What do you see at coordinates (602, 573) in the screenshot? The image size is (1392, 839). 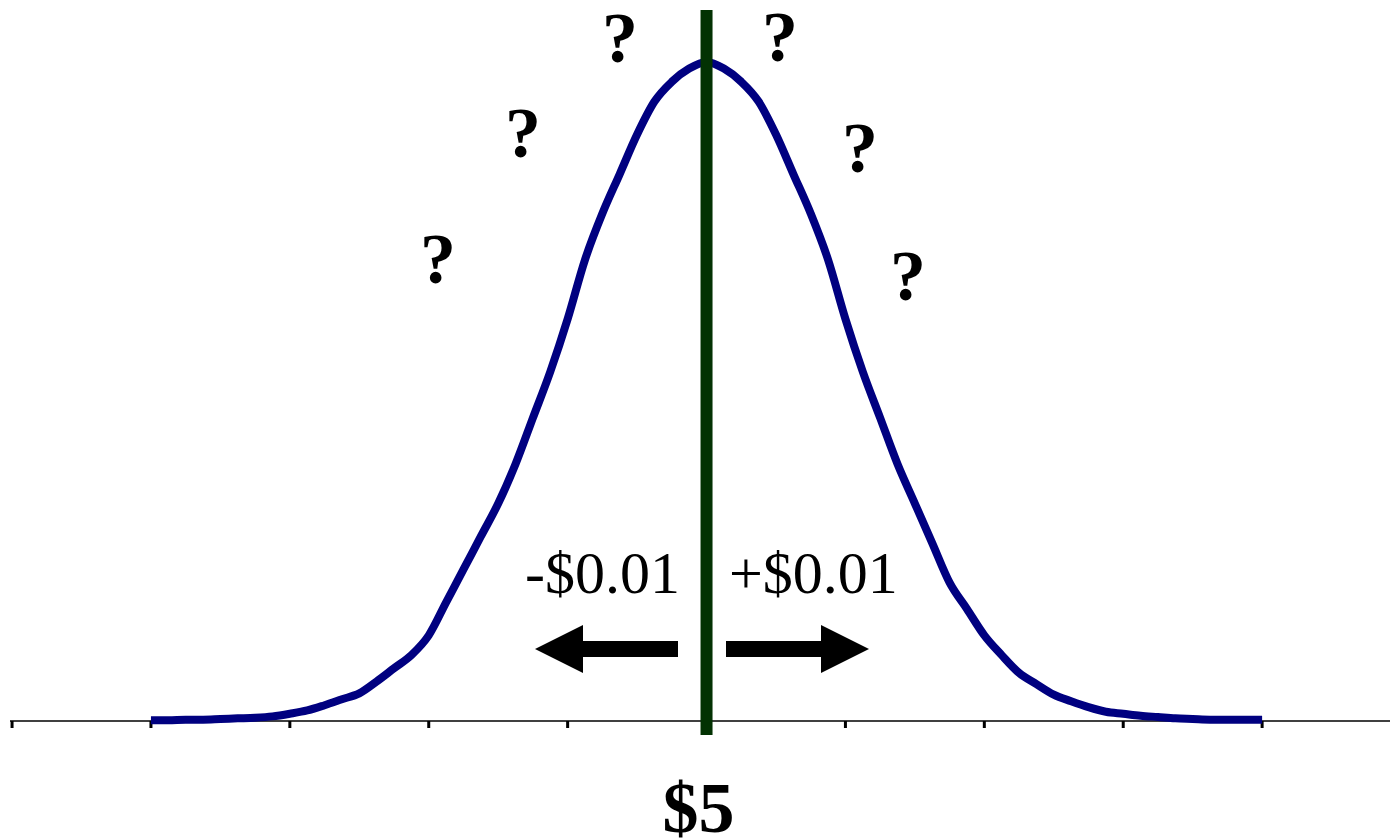 I see `annotation: -$0.01` at bounding box center [602, 573].